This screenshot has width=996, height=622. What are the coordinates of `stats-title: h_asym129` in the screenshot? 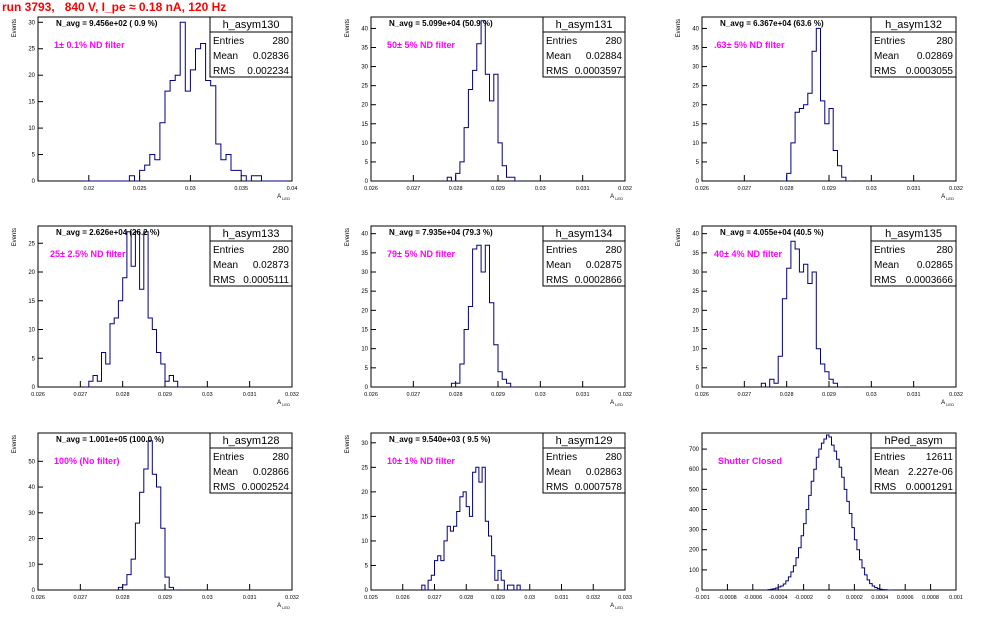 It's located at (584, 441).